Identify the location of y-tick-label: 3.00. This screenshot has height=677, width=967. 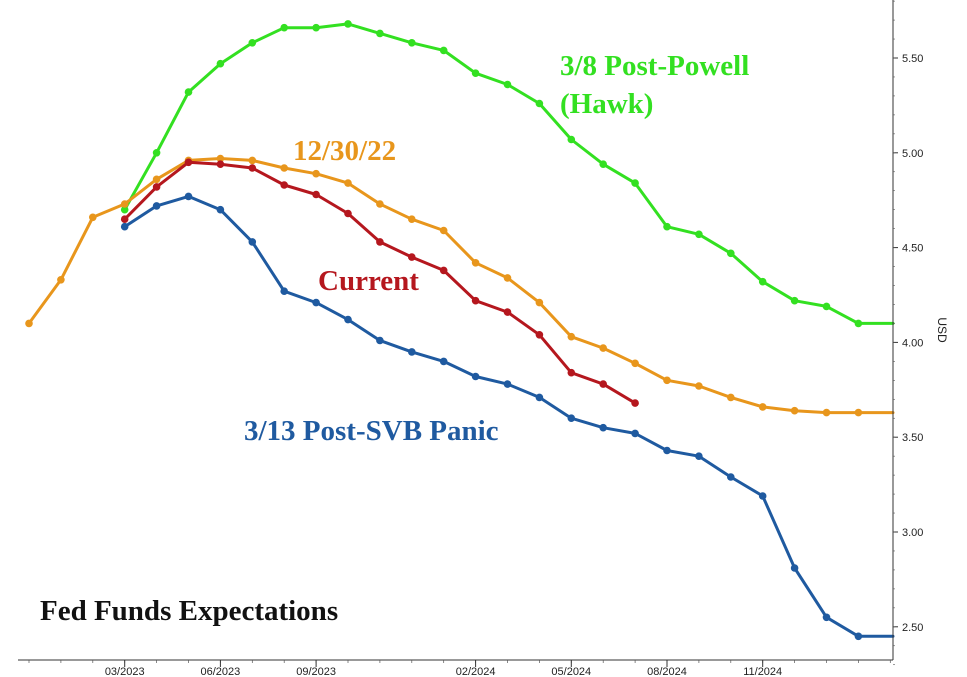
(912, 533).